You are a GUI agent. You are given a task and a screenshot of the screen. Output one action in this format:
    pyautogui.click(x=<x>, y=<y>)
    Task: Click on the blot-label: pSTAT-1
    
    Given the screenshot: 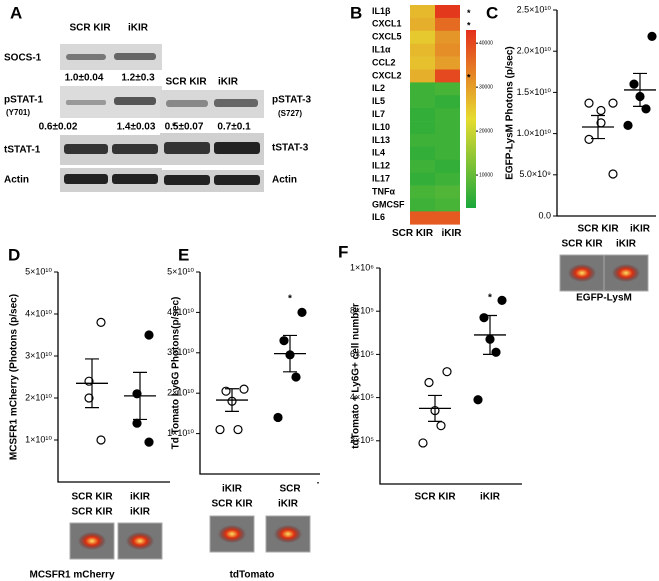 What is the action you would take?
    pyautogui.click(x=24, y=100)
    